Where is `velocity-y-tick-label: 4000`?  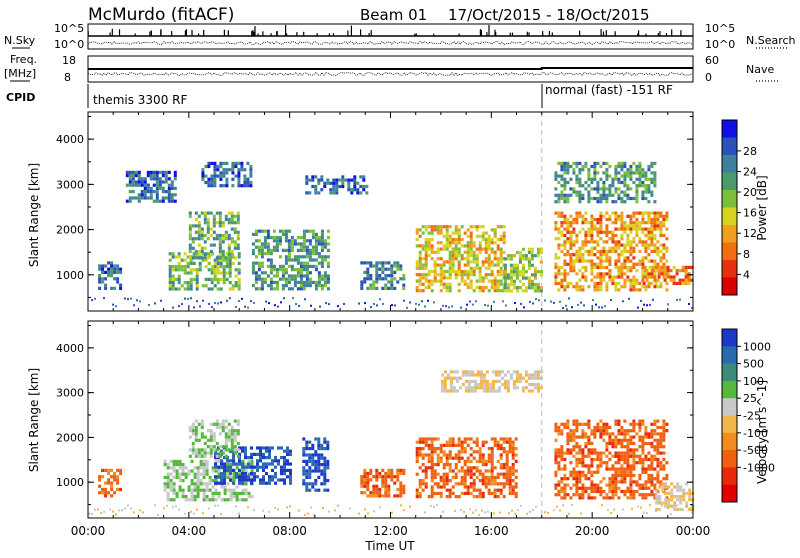
velocity-y-tick-label: 4000 is located at coordinates (70, 348).